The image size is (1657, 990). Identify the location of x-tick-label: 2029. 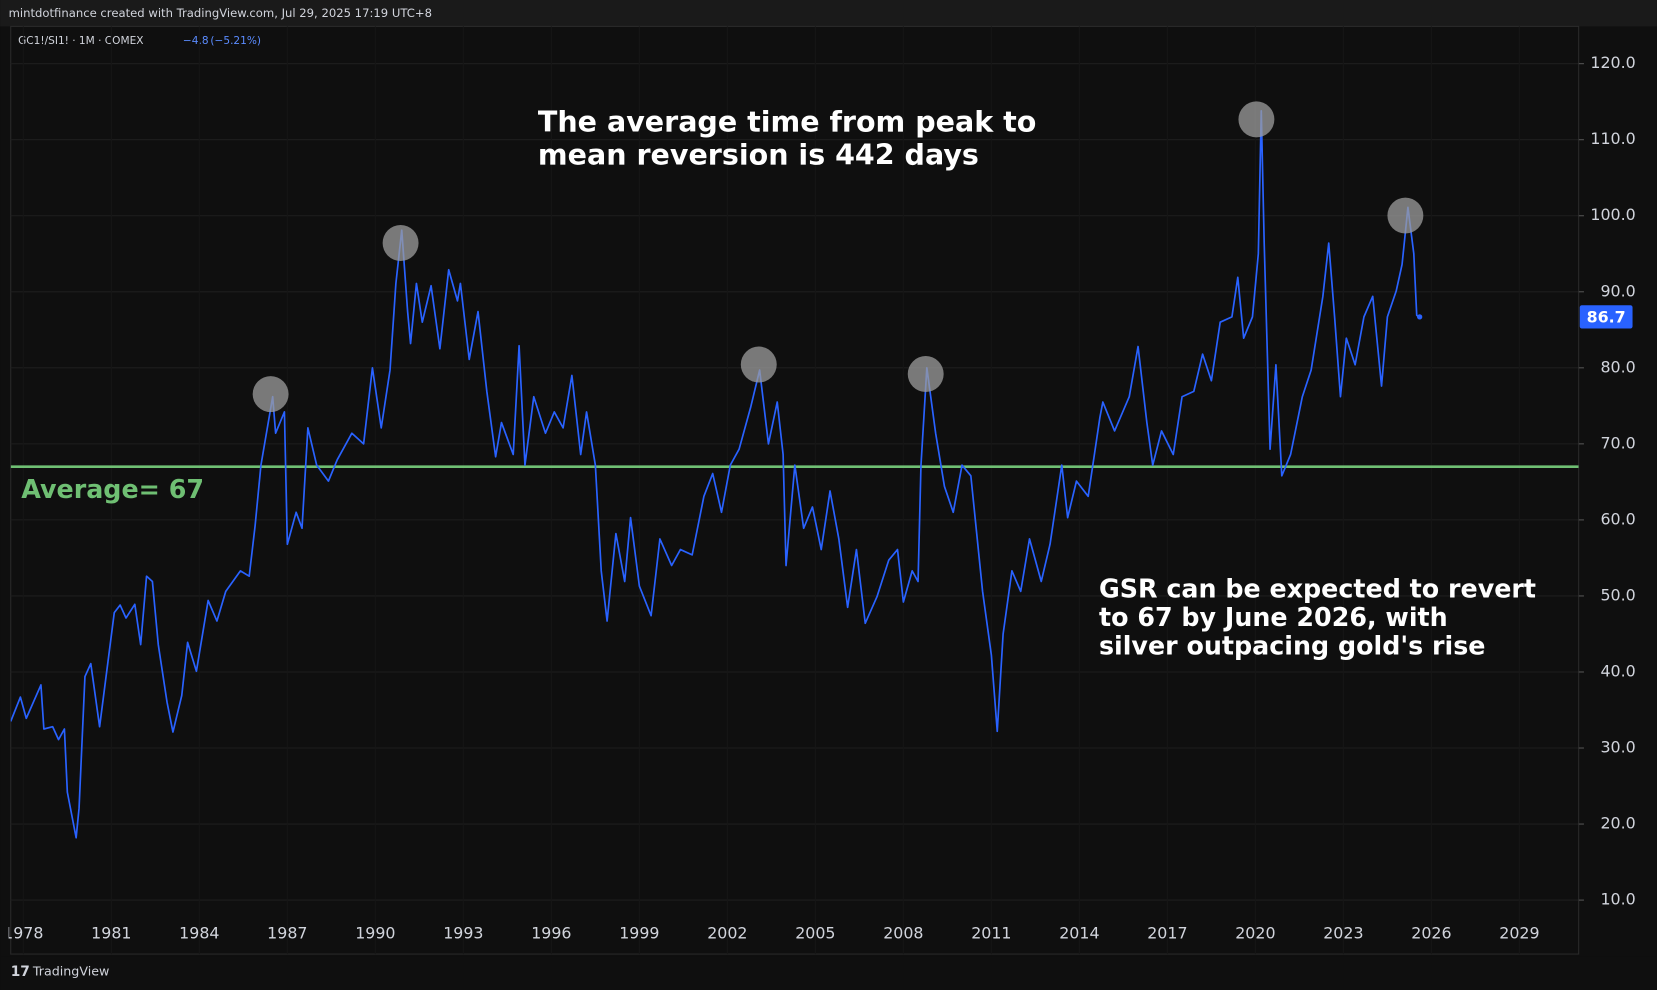
(1519, 933).